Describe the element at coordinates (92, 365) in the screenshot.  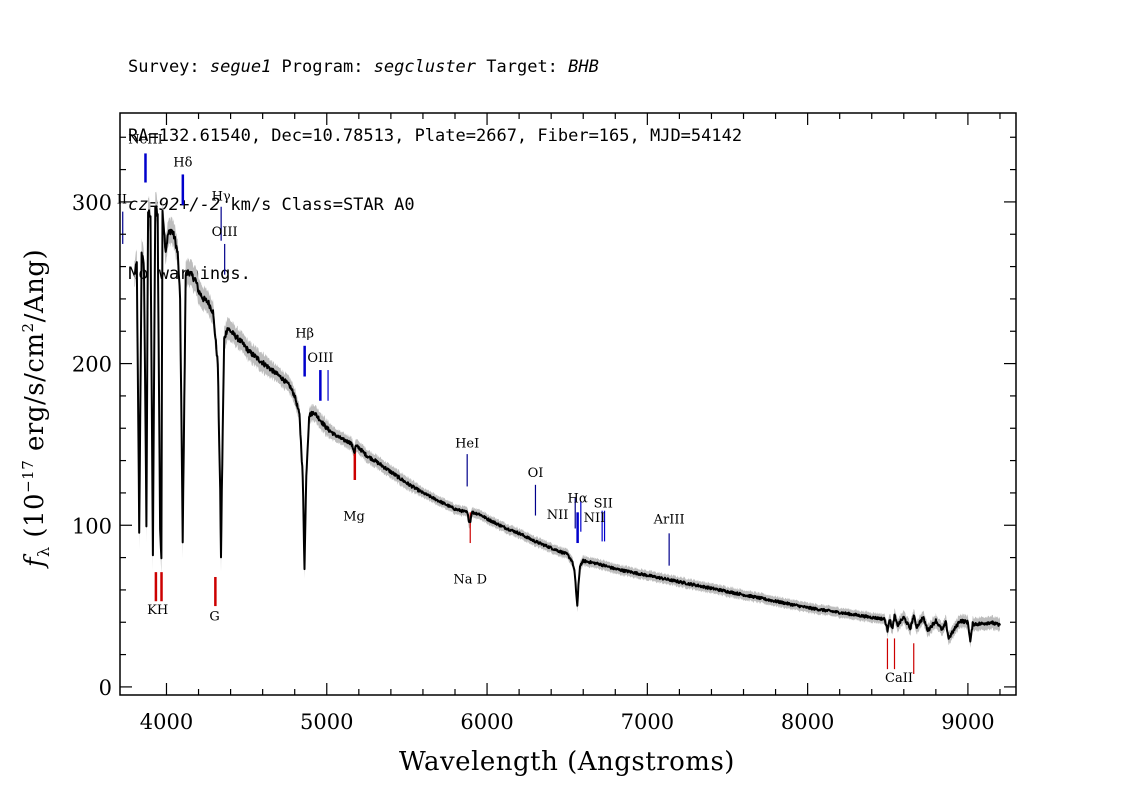
I see `y-tick-label: 200` at that location.